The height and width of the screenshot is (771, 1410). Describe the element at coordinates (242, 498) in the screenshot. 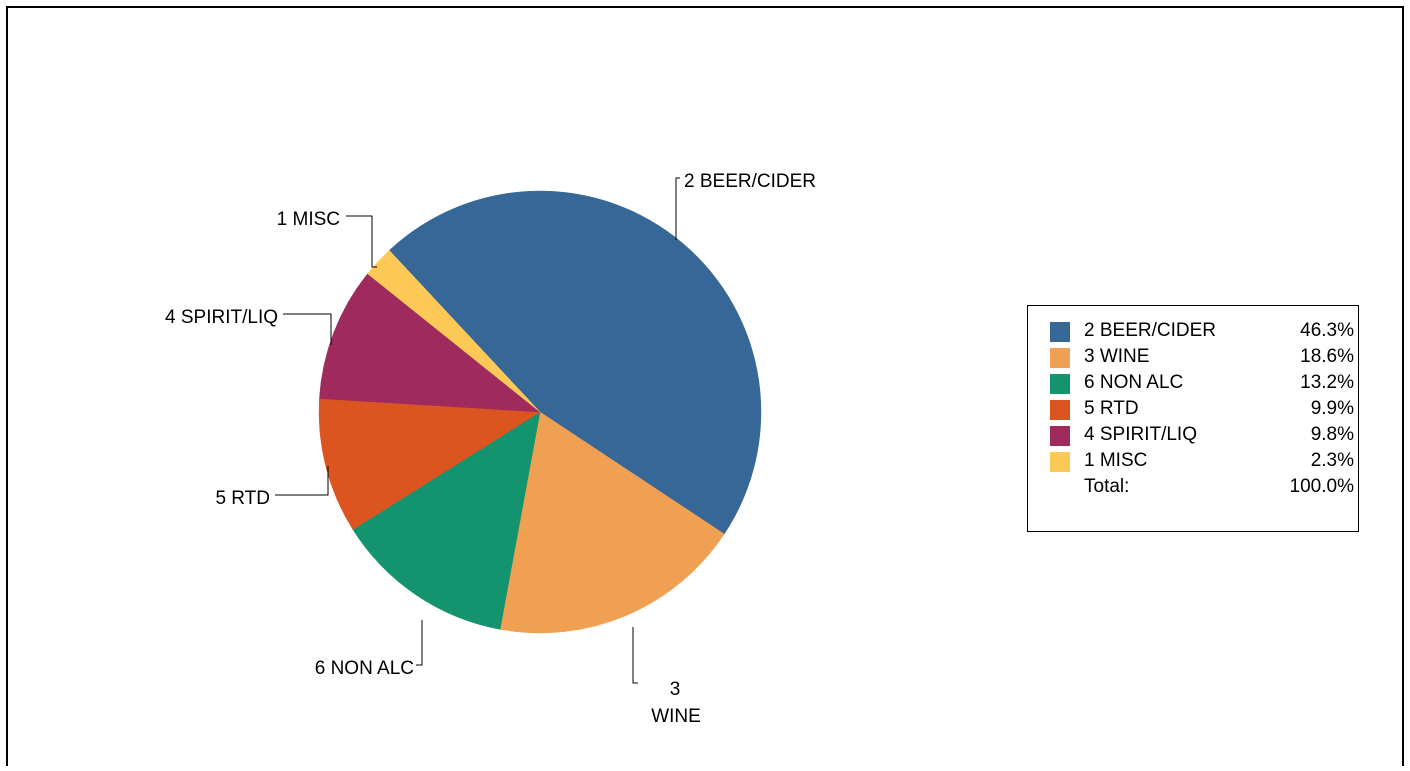

I see `slice-label-5-rtd: 5 RTD` at that location.